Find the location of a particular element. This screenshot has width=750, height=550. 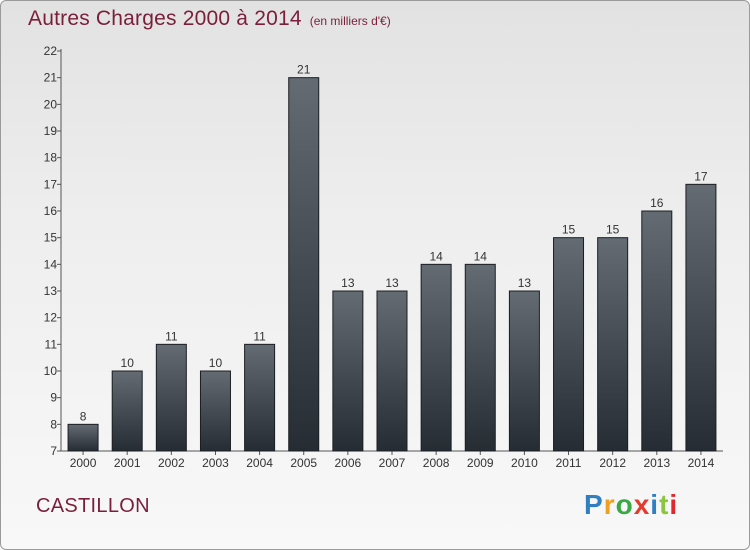

y-tick-label: 20 is located at coordinates (51, 104).